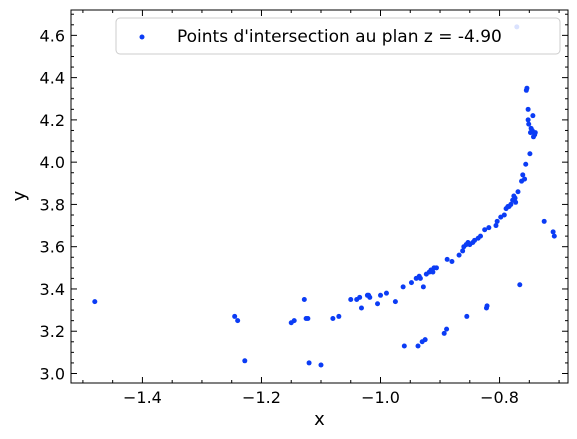 Image resolution: width=577 pixels, height=439 pixels. I want to click on y-tick-label: 3.2, so click(52, 331).